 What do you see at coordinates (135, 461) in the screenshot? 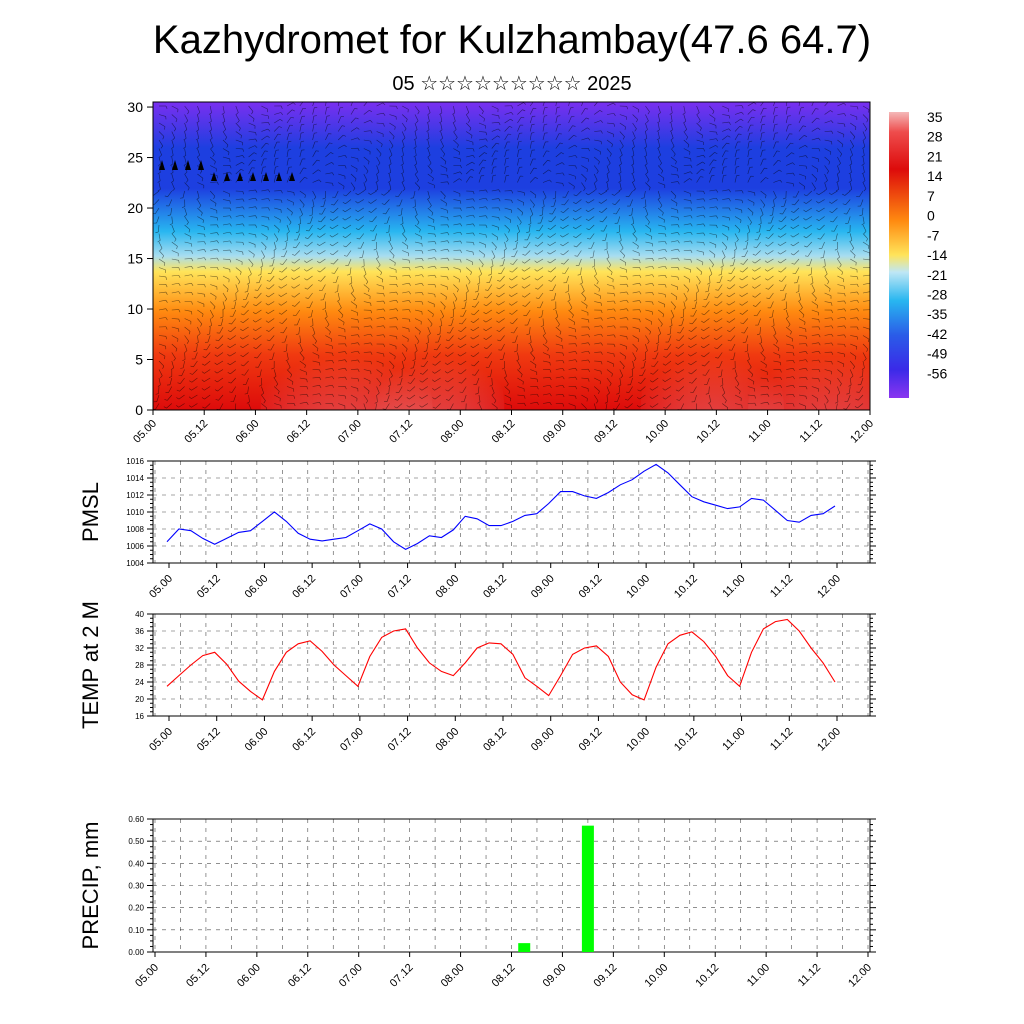
I see `y-tick-label: 1016` at bounding box center [135, 461].